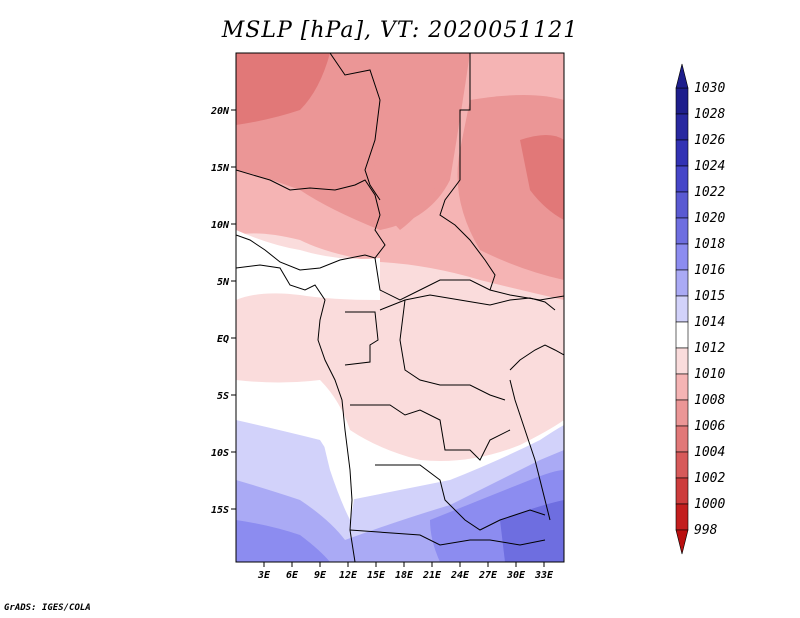 Image resolution: width=800 pixels, height=618 pixels. Describe the element at coordinates (220, 225) in the screenshot. I see `lat-label: 10N` at that location.